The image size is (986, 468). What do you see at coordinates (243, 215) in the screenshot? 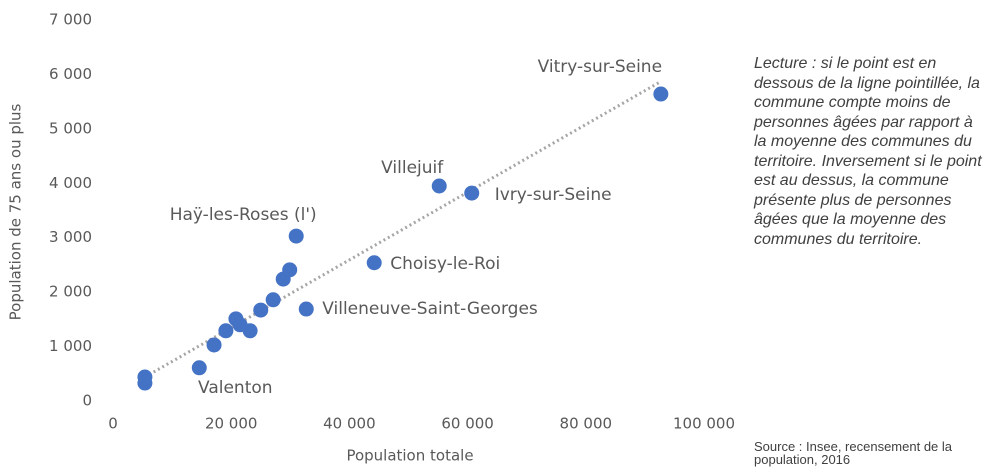
I see `point-label: Haÿ-les-Roses (l')` at bounding box center [243, 215].